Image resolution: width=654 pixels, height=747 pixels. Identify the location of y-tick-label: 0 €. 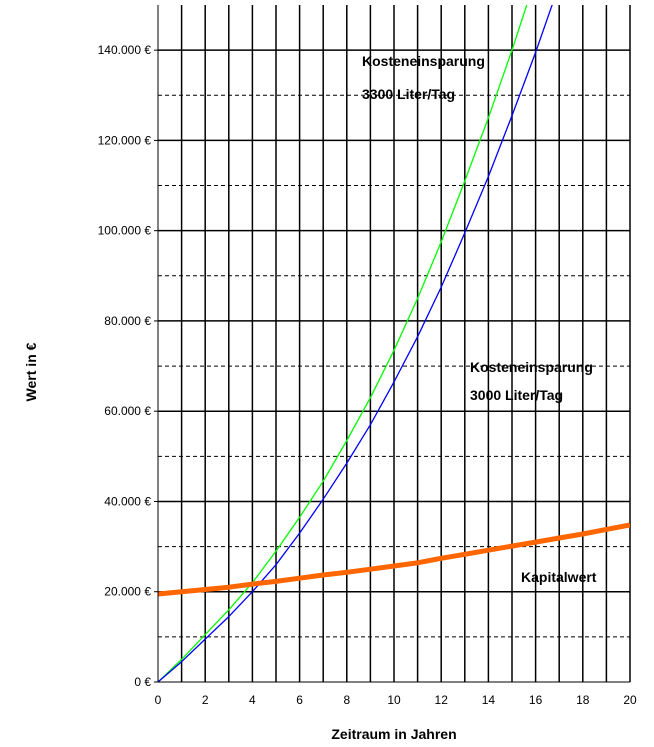
(142, 682).